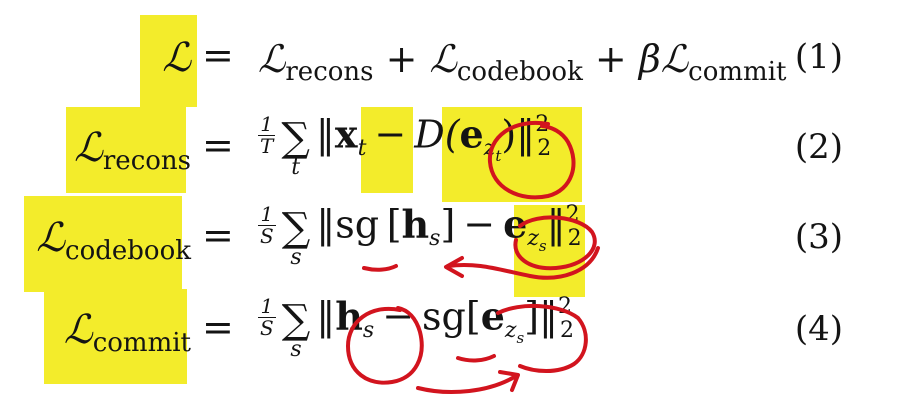 Image resolution: width=911 pixels, height=405 pixels. What do you see at coordinates (542, 338) in the screenshot?
I see `bracket-box-e-zs-eq4` at bounding box center [542, 338].